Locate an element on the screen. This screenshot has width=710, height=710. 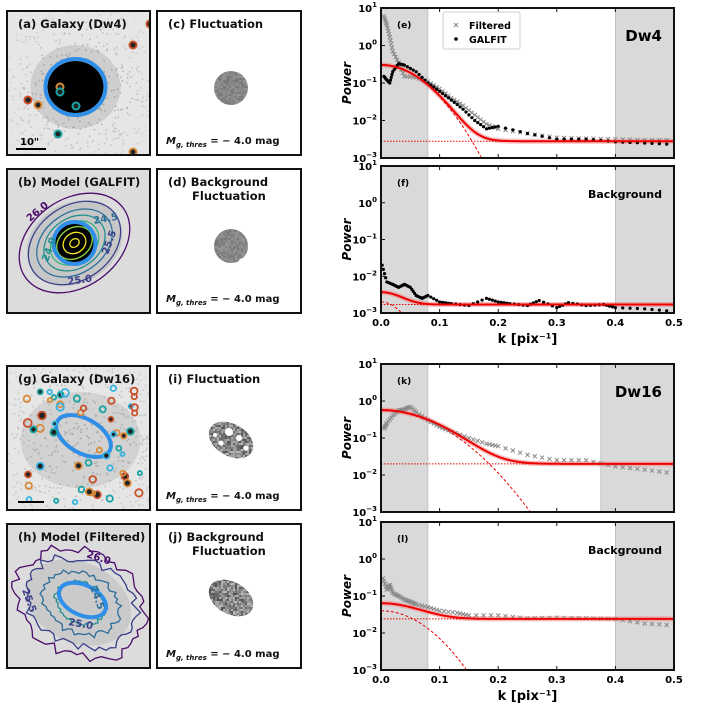
legend: Filtered GALFIT is located at coordinates (481, 30).